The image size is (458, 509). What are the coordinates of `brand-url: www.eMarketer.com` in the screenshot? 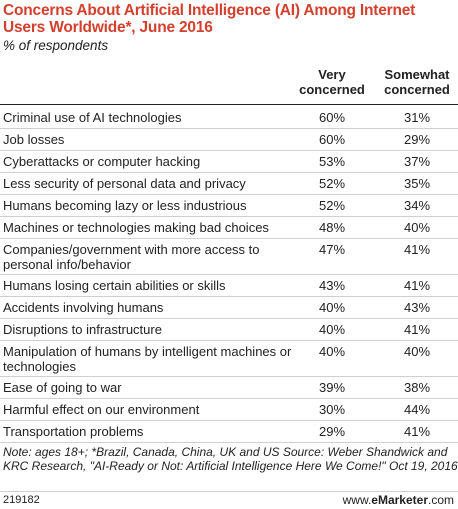 It's located at (398, 500).